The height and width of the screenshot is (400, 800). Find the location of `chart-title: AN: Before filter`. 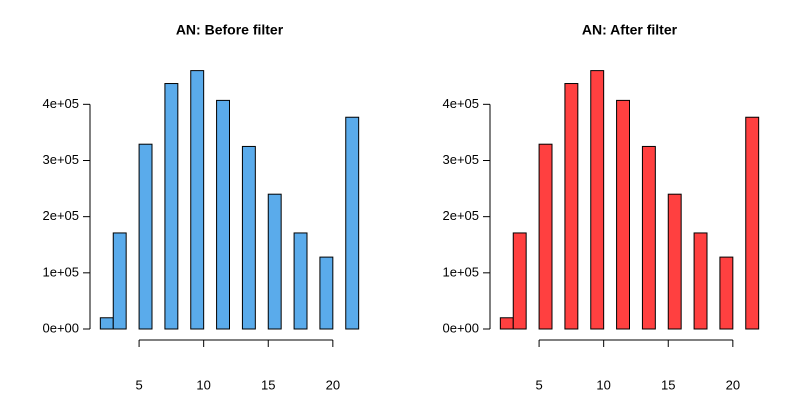

chart-title: AN: Before filter is located at coordinates (230, 30).